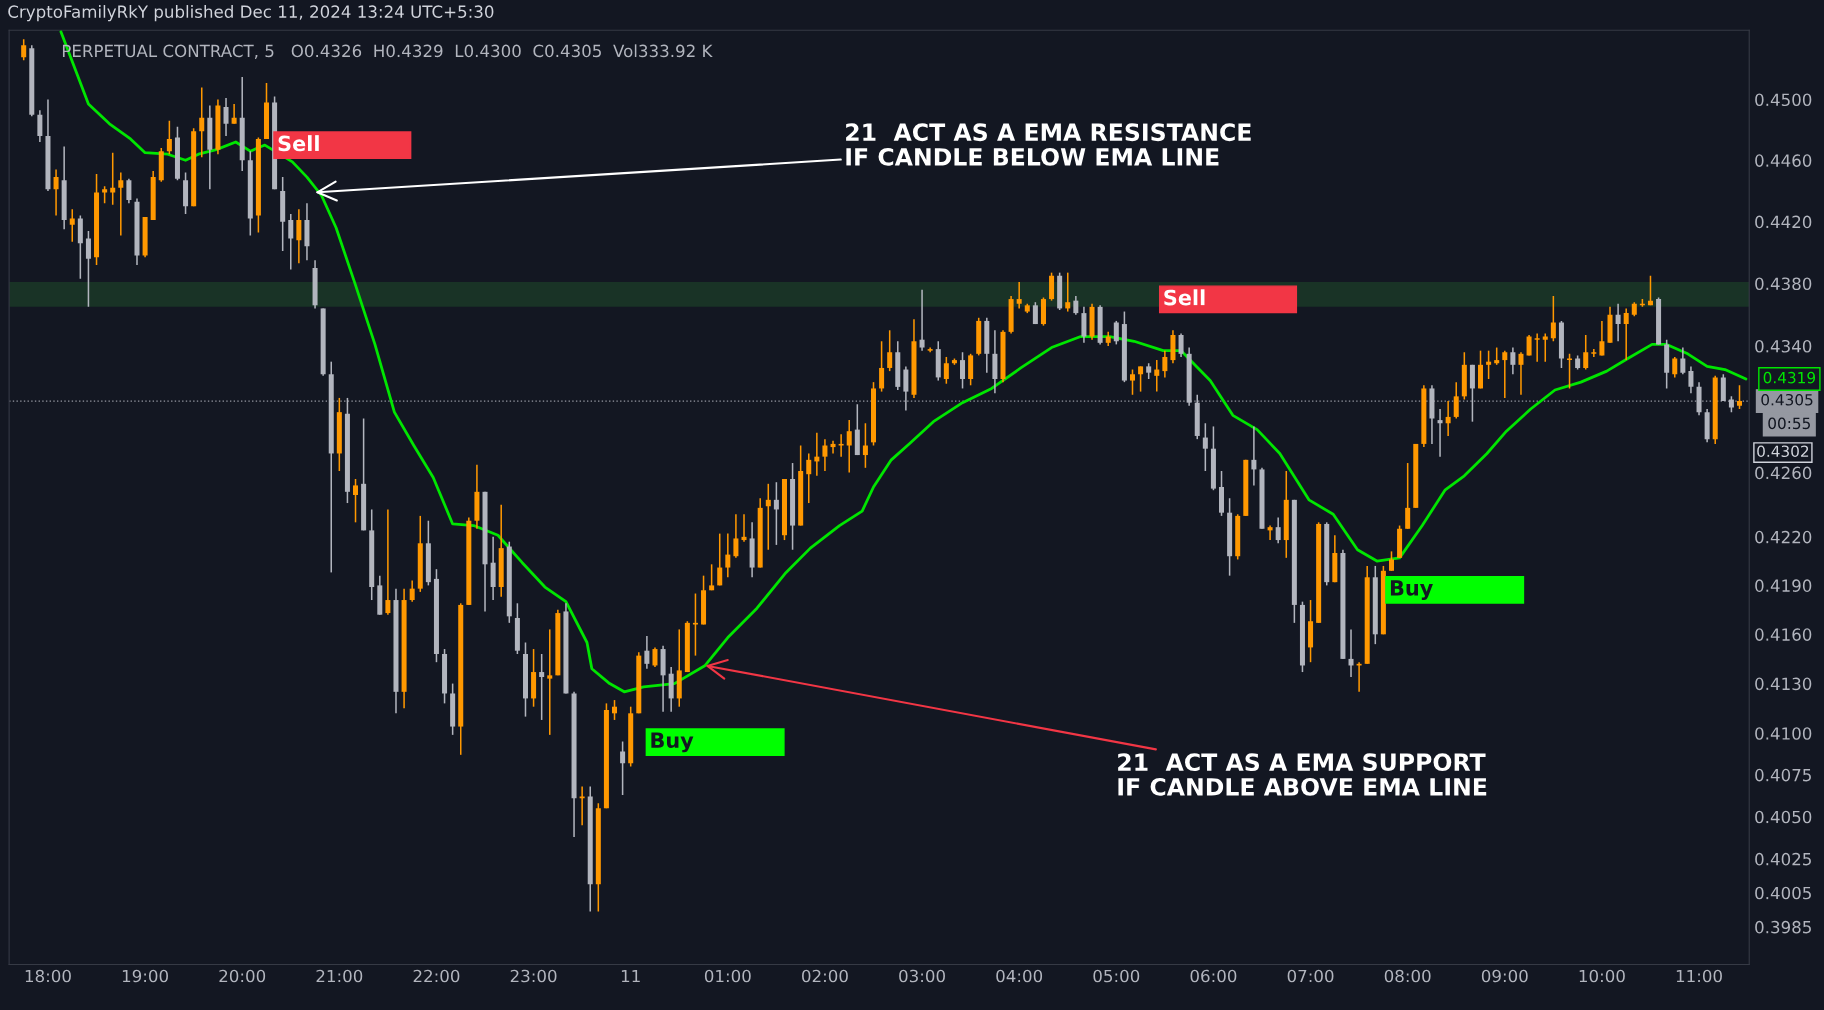 This screenshot has height=1010, width=1824. What do you see at coordinates (436, 976) in the screenshot?
I see `x-tick-label: 22:00` at bounding box center [436, 976].